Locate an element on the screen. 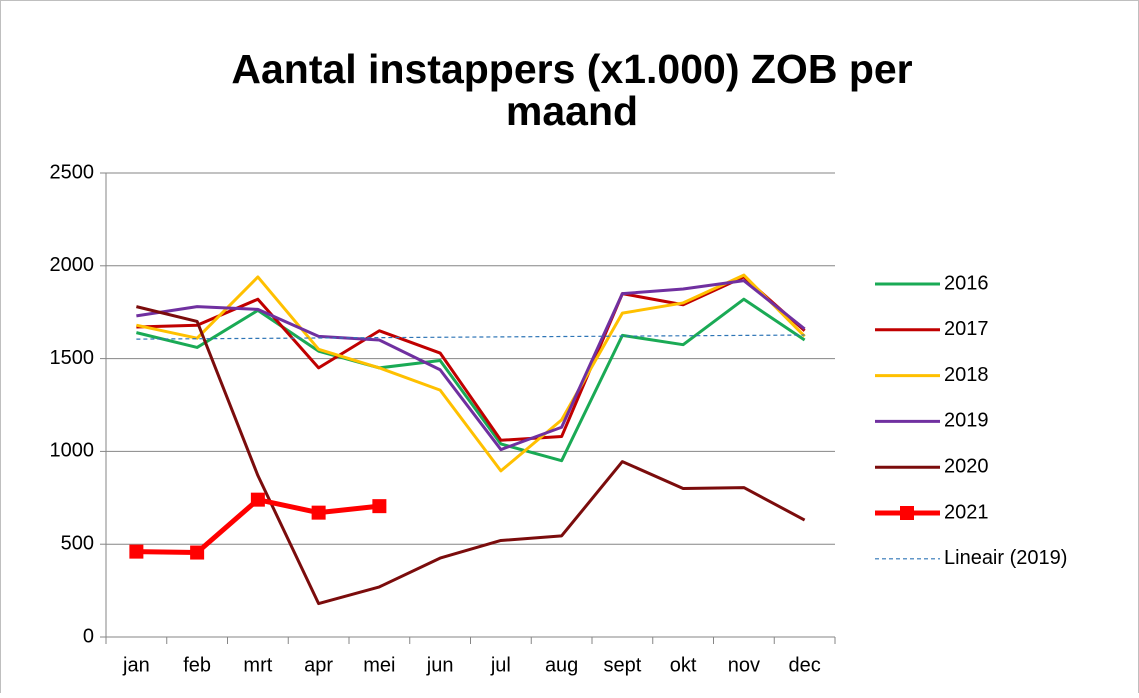 Image resolution: width=1139 pixels, height=698 pixels. x-tick-label: sept is located at coordinates (622, 665).